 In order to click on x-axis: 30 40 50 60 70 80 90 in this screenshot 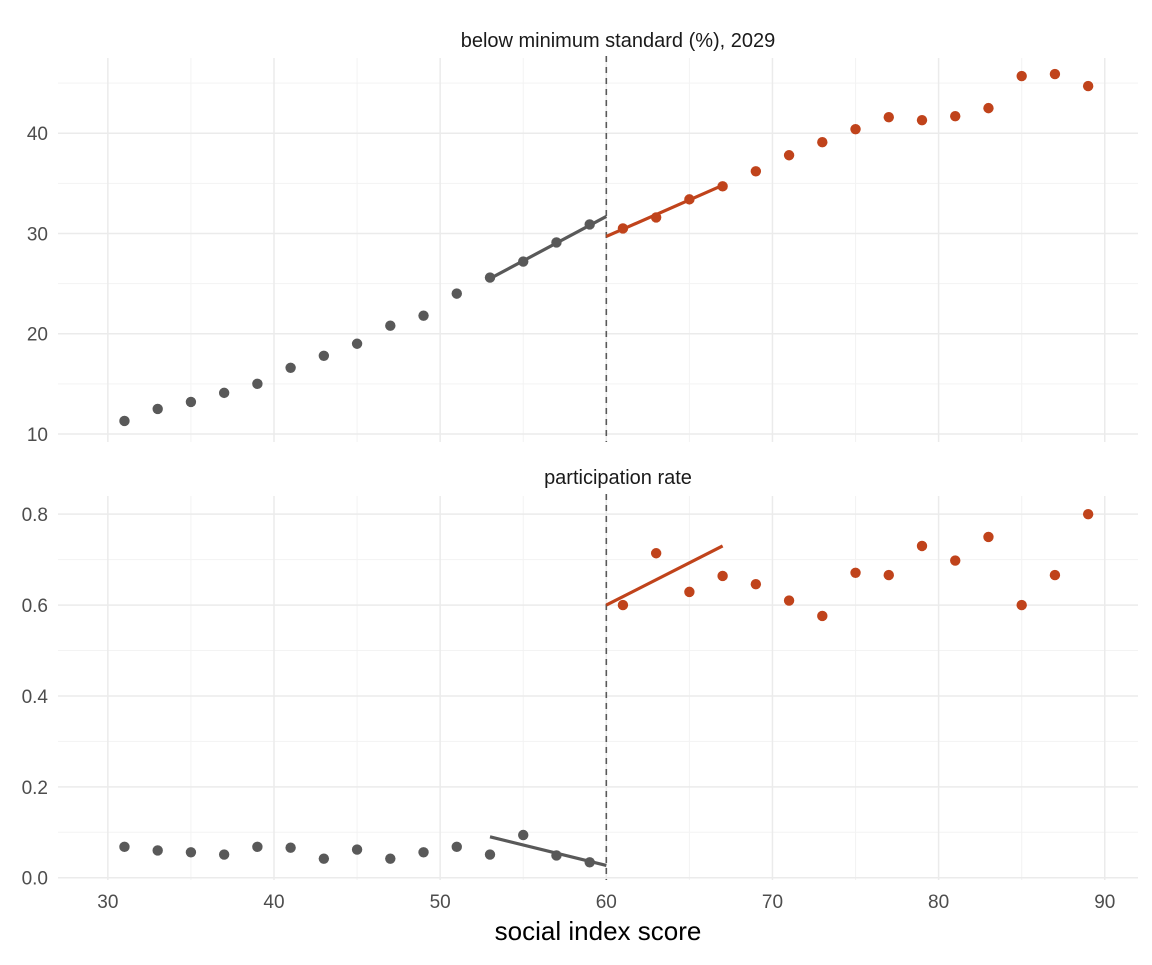, I will do `click(606, 902)`.